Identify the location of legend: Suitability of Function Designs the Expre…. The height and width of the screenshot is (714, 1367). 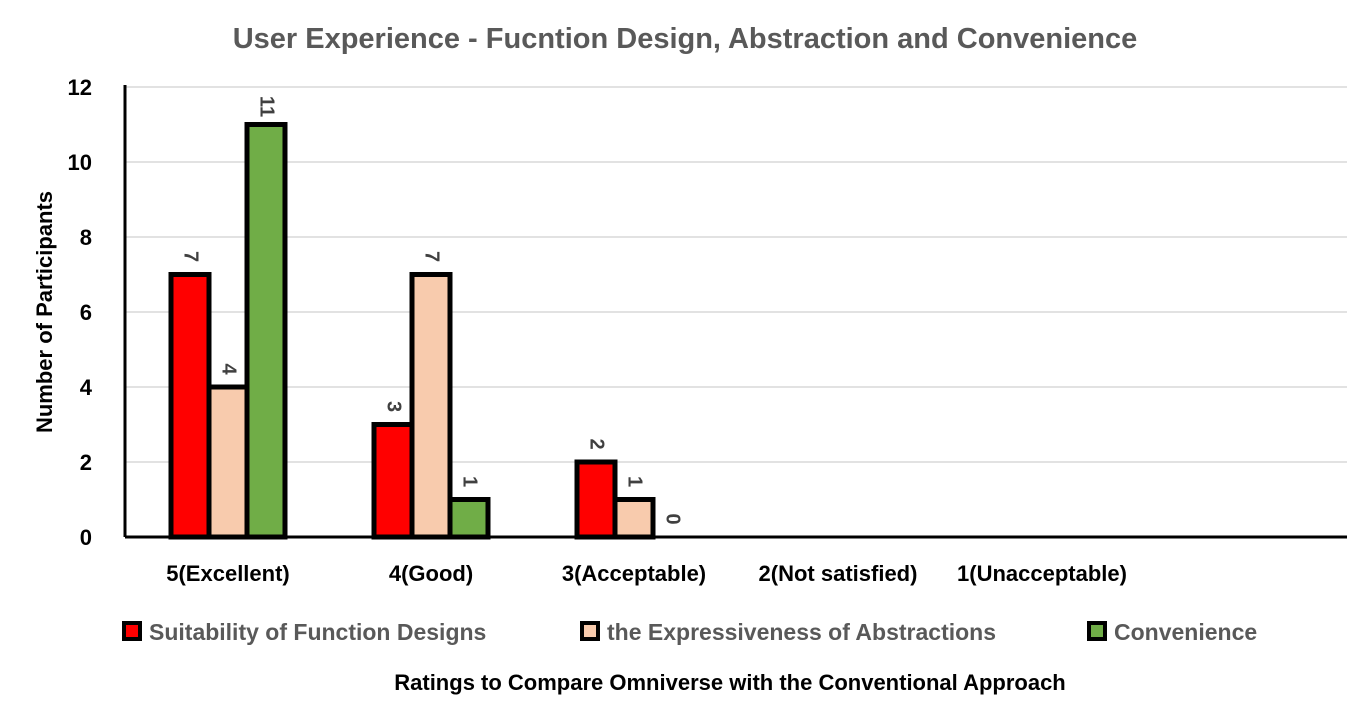
(689, 632).